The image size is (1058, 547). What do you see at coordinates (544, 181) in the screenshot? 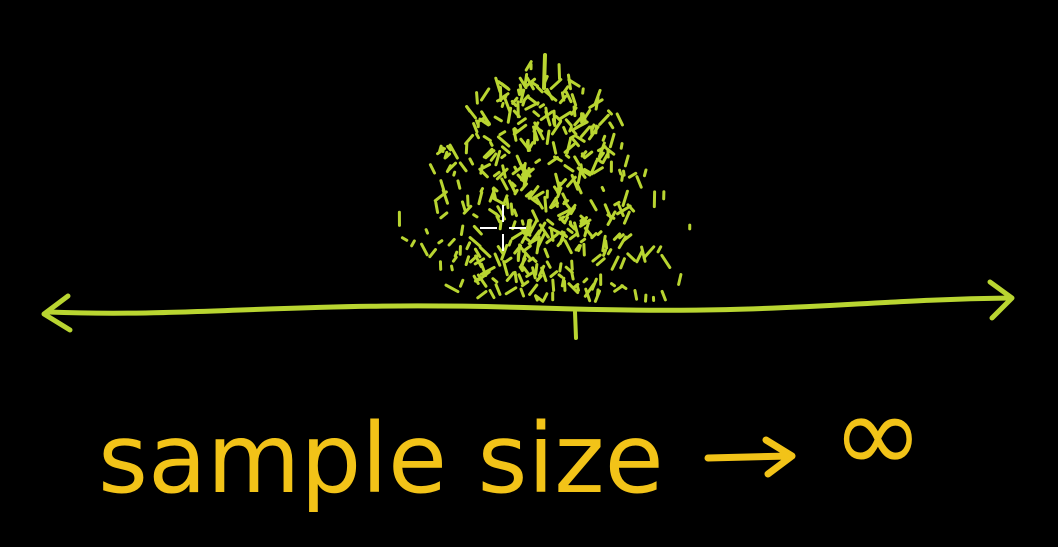
I see `distribution-scribbles` at bounding box center [544, 181].